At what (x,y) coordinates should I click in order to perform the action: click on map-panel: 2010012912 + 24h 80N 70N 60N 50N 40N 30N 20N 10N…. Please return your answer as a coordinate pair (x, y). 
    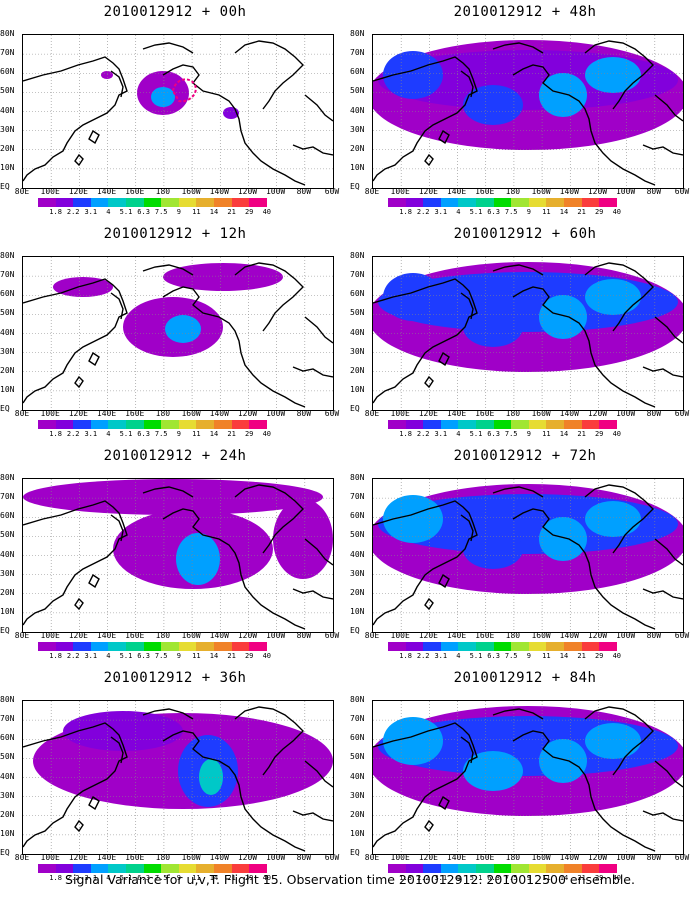
    Looking at the image, I should click on (175, 554).